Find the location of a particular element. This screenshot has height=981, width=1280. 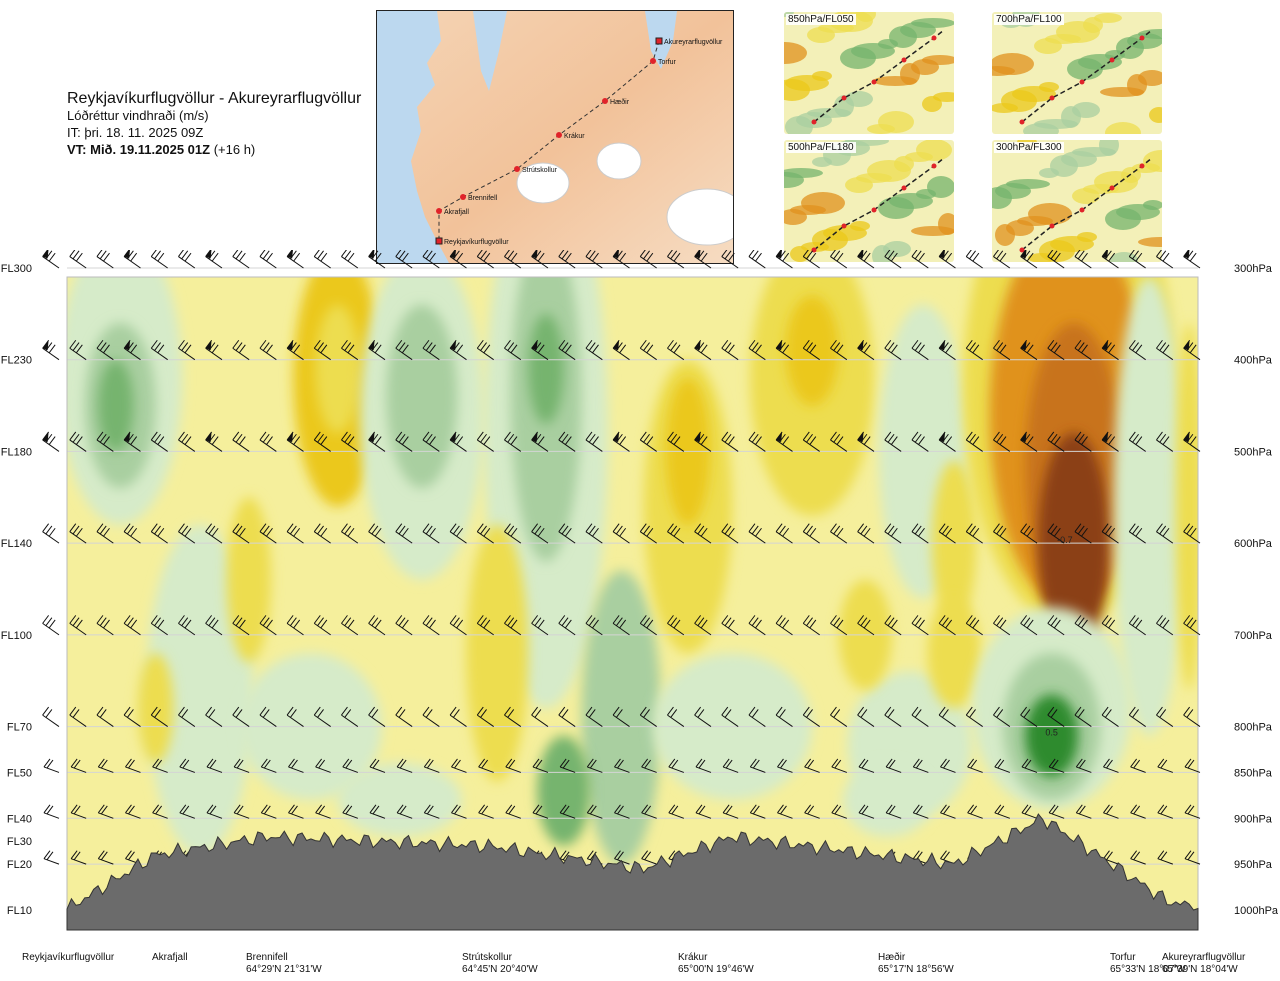

field-blob is located at coordinates (887, 800).